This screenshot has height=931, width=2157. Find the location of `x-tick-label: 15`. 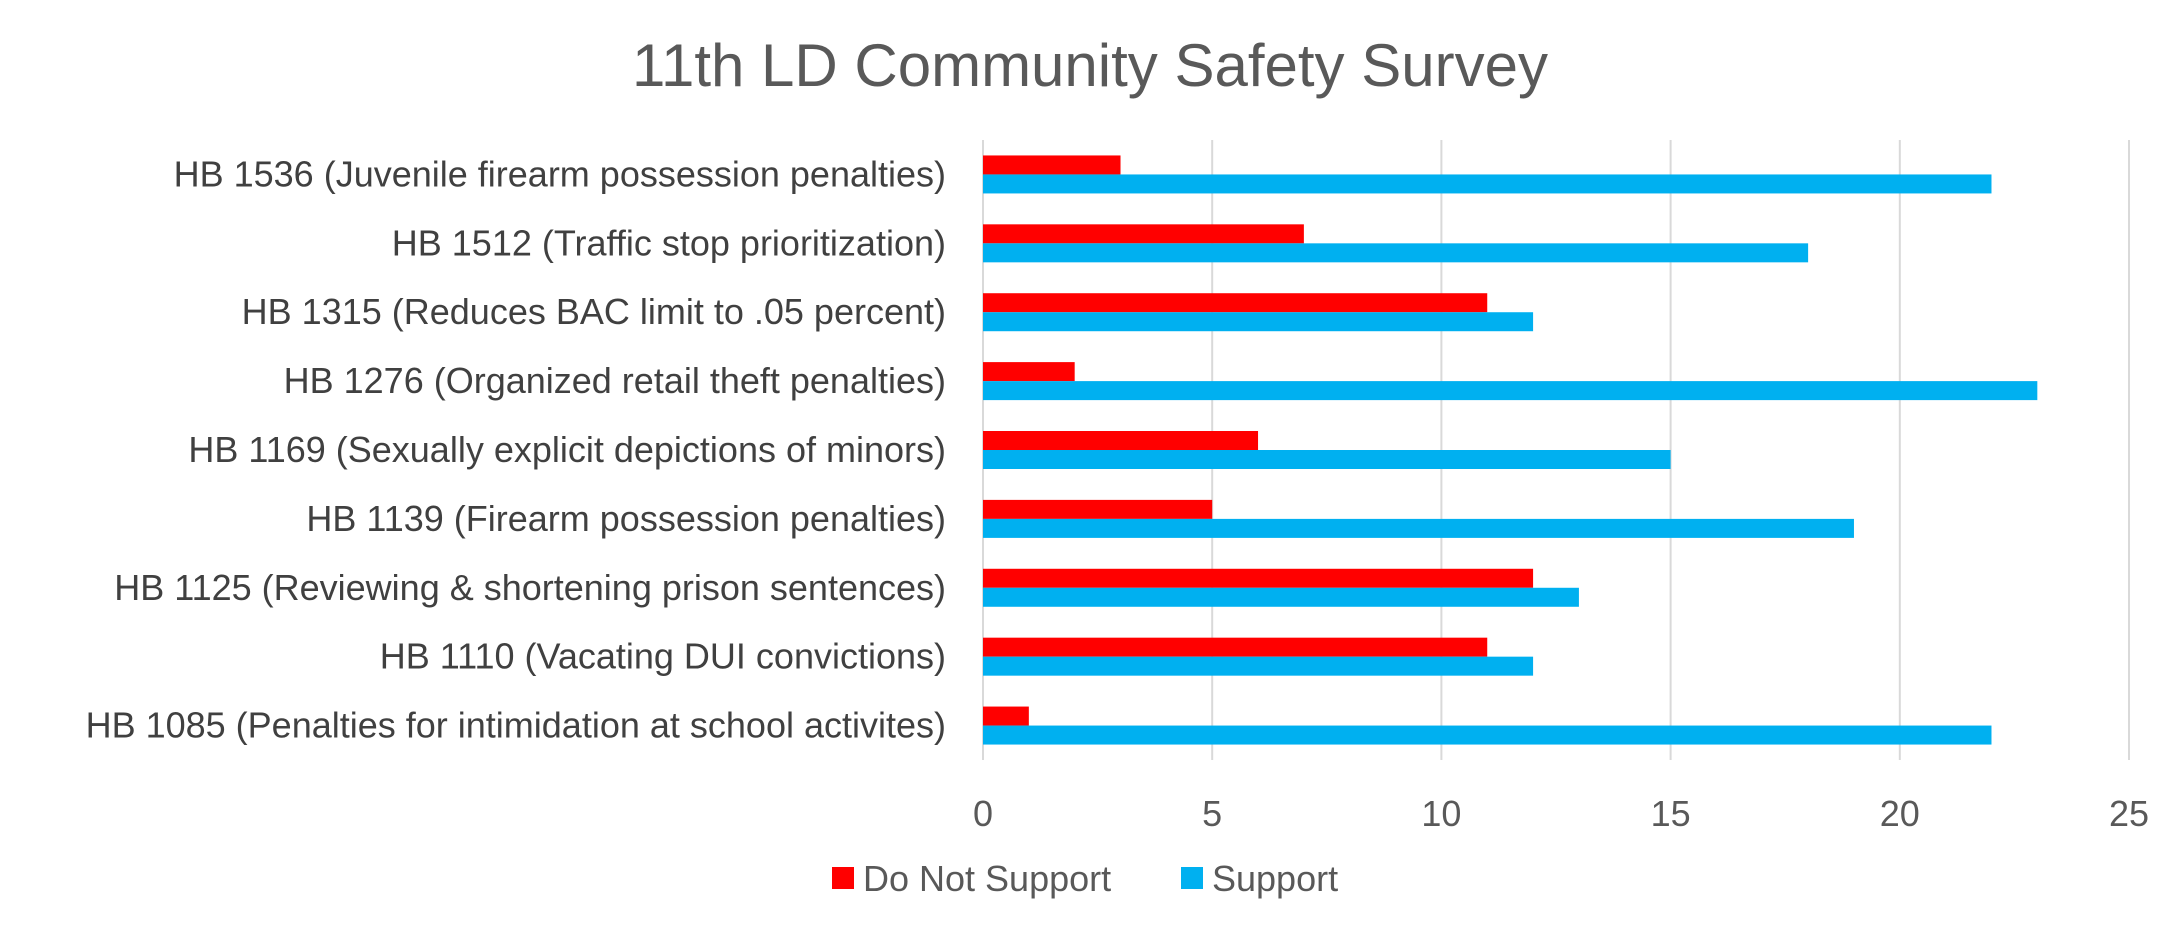

x-tick-label: 15 is located at coordinates (1671, 813).